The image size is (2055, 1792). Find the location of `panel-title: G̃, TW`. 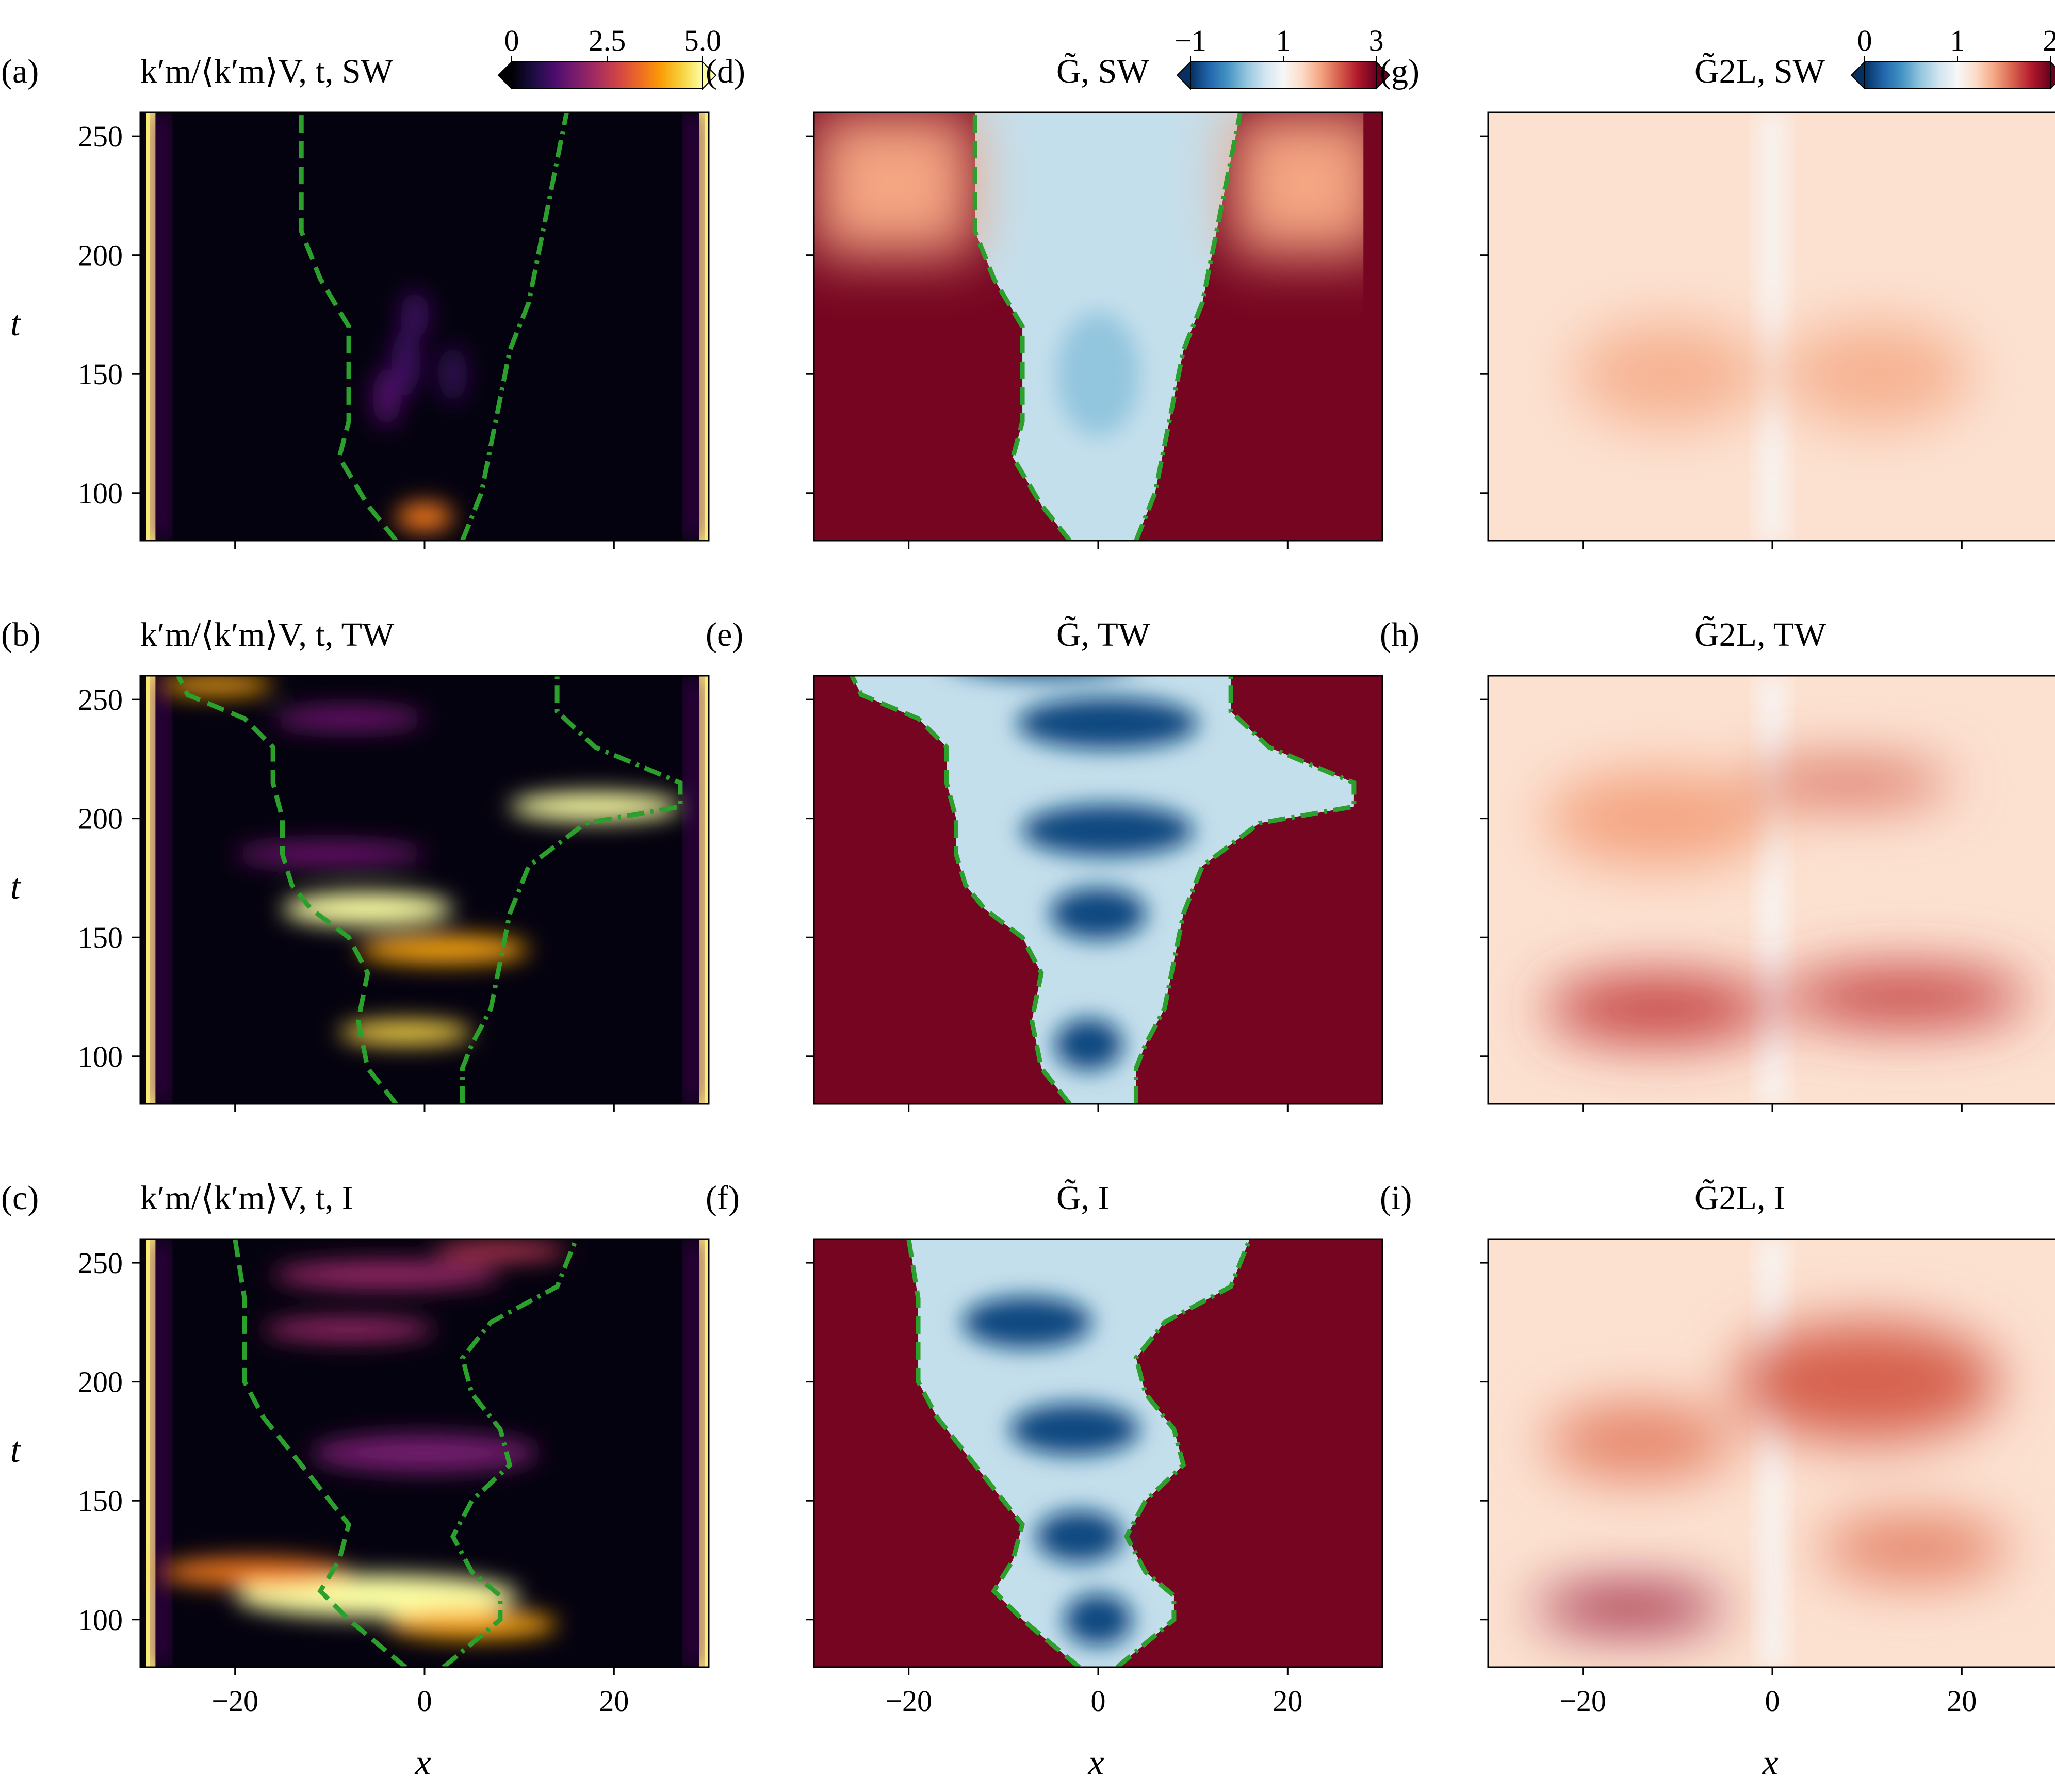

panel-title: G̃, TW is located at coordinates (1103, 635).